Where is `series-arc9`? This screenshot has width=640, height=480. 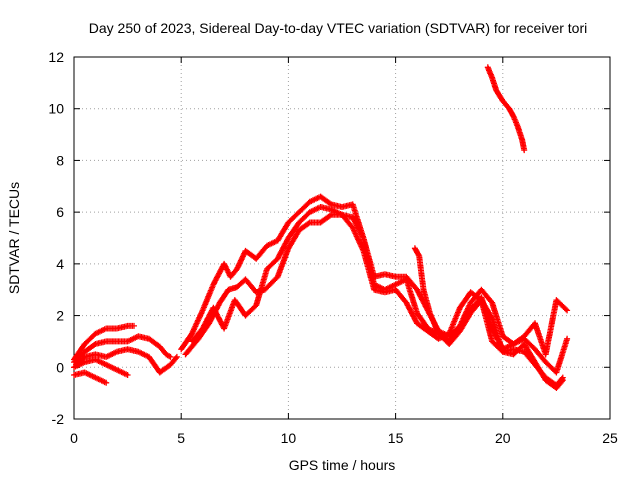
series-arc9 is located at coordinates (488, 318).